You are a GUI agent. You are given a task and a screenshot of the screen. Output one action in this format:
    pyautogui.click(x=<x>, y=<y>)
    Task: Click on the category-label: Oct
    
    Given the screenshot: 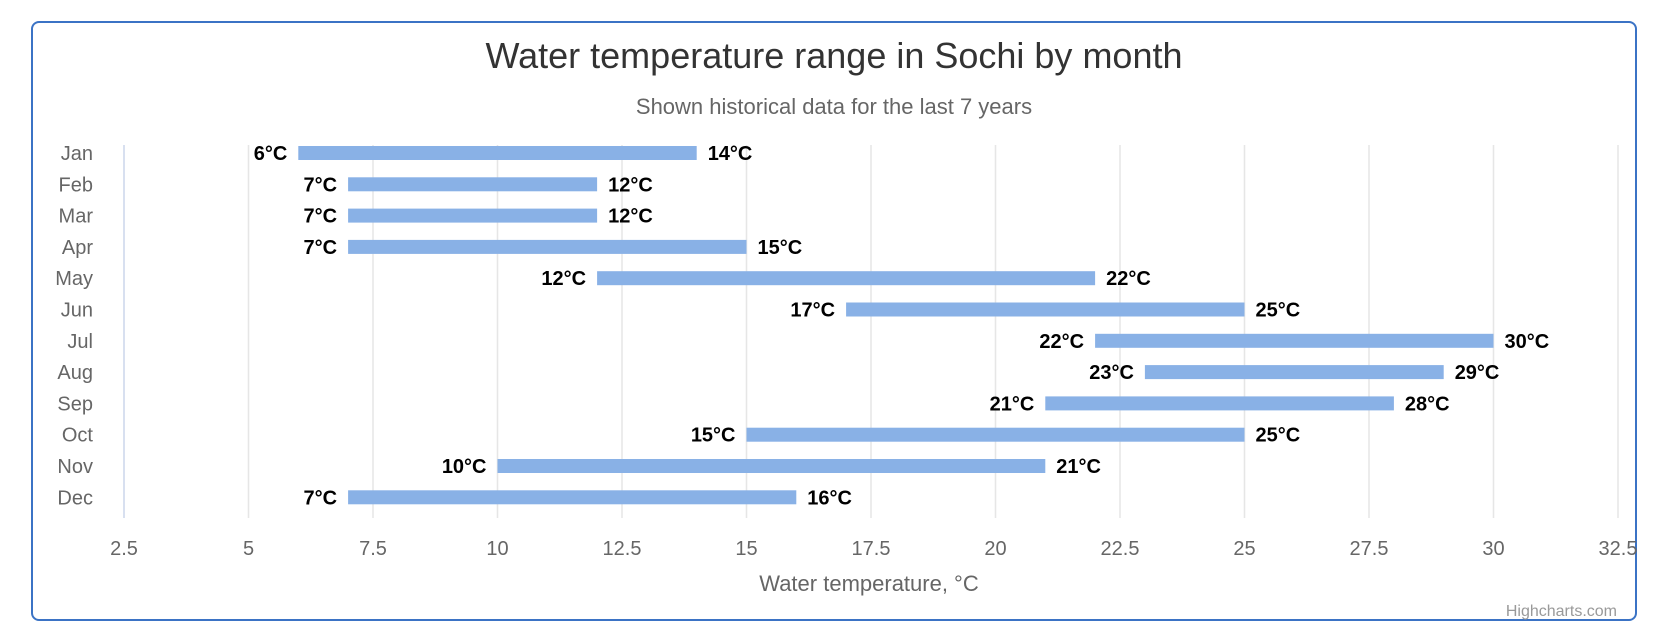 What is the action you would take?
    pyautogui.click(x=78, y=436)
    